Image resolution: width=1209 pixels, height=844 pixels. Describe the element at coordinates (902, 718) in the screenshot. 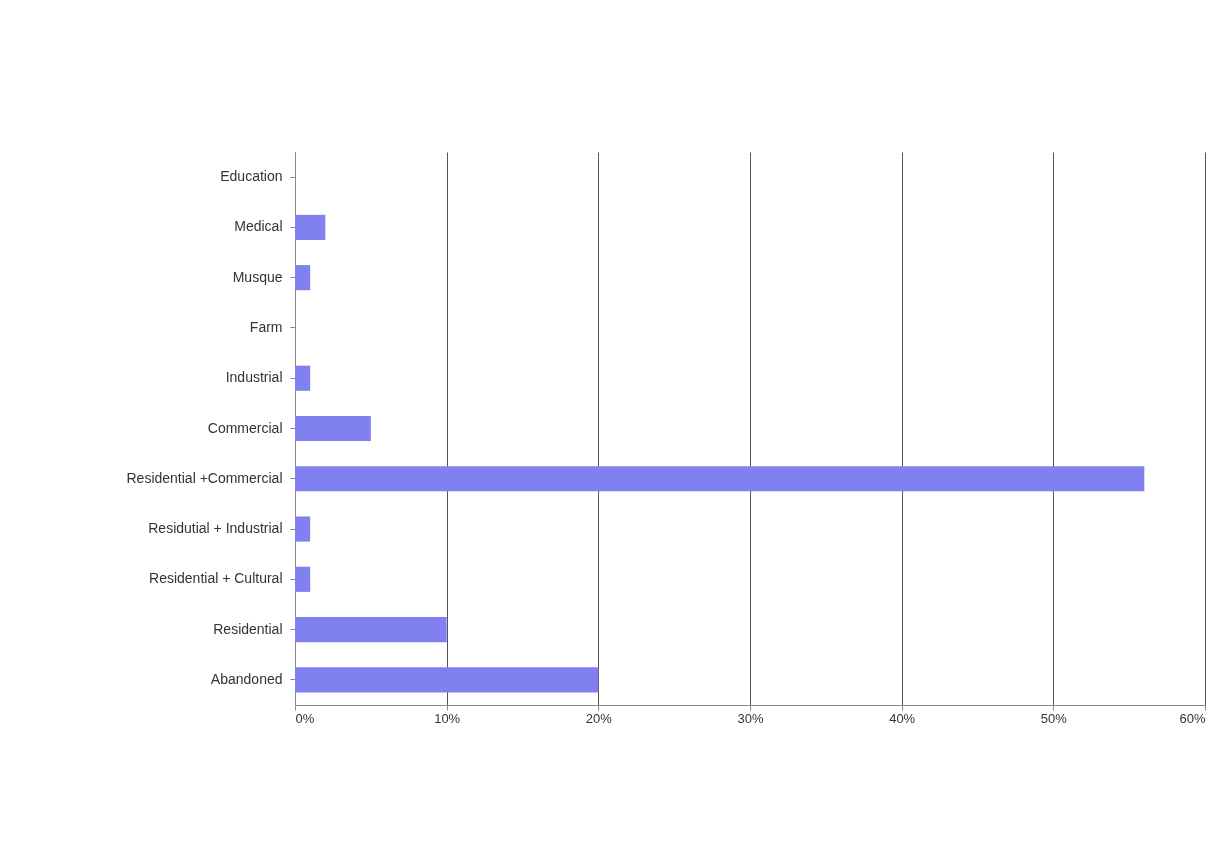

I see `x-tick-label: 40%` at that location.